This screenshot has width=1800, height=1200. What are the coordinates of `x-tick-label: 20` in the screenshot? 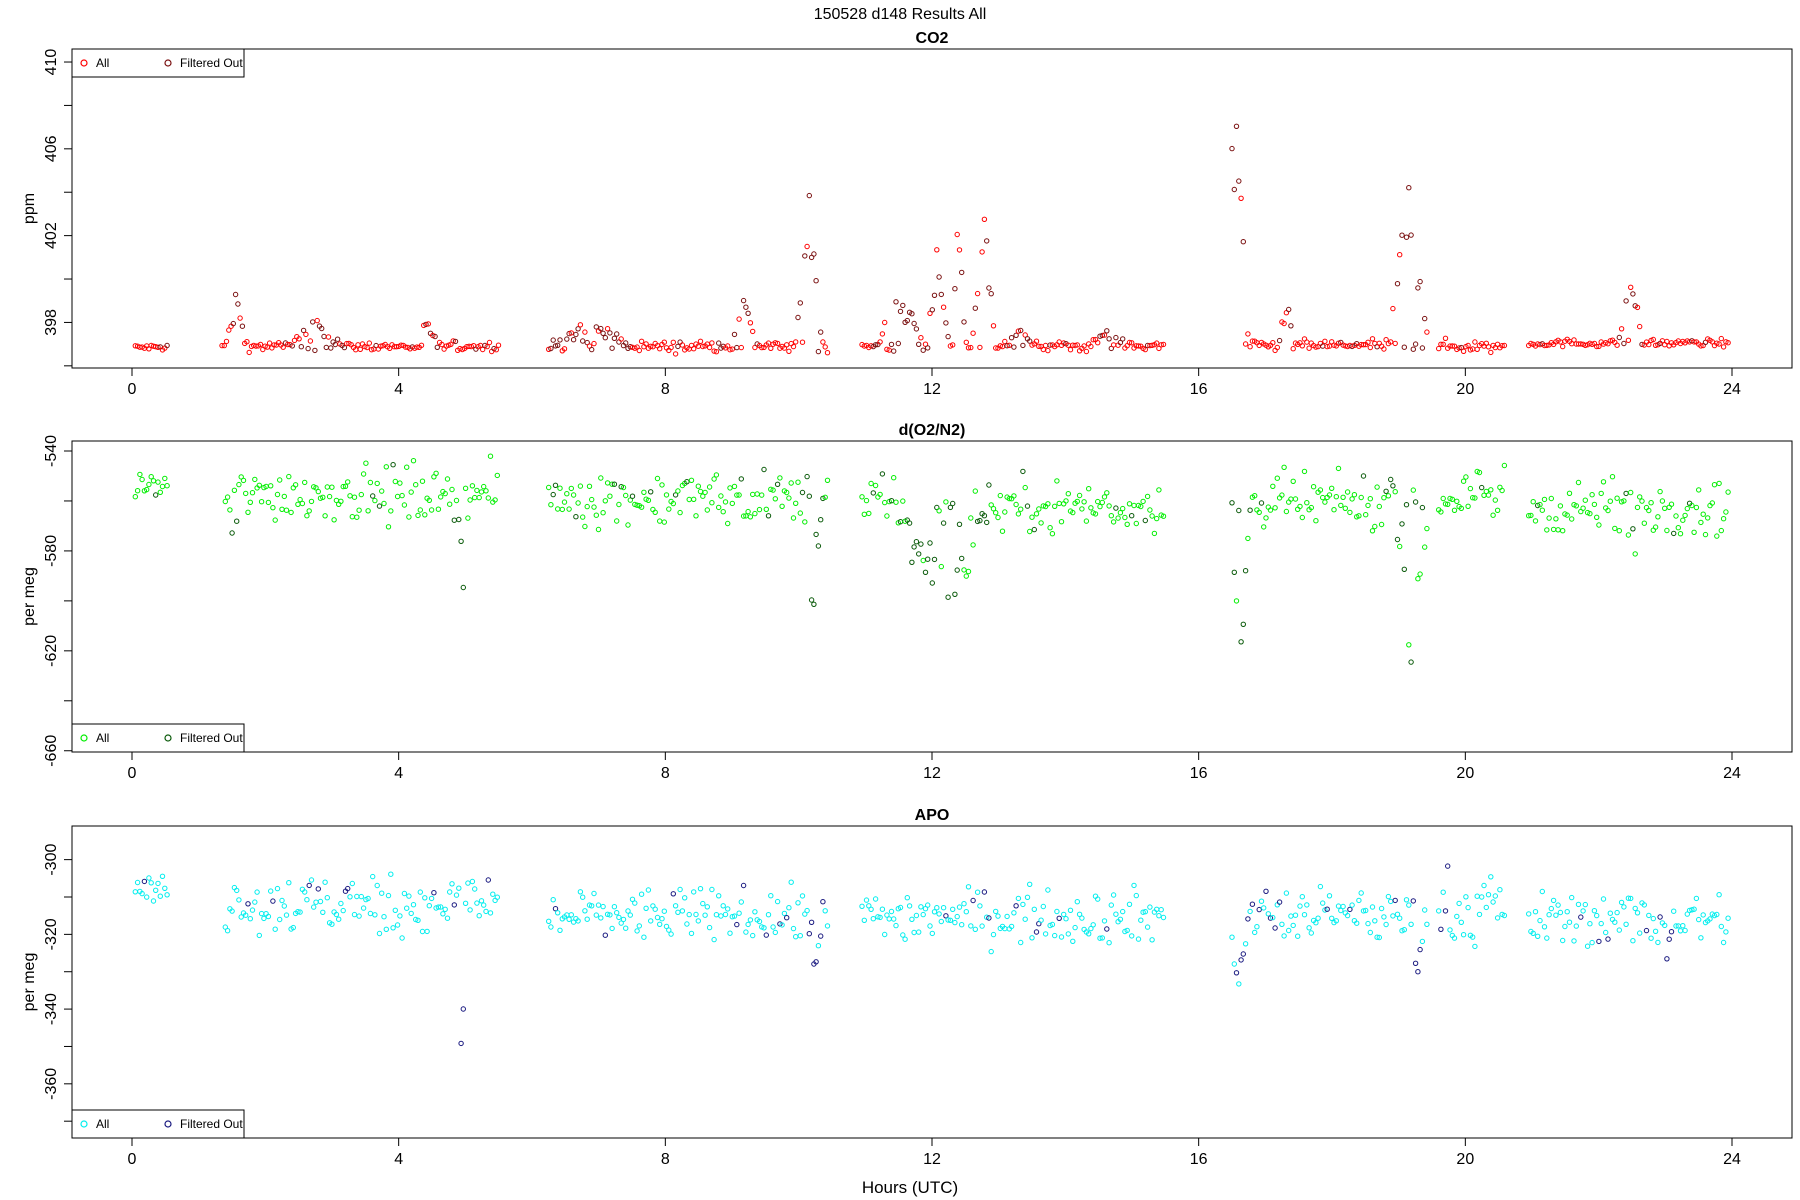 It's located at (1465, 1159).